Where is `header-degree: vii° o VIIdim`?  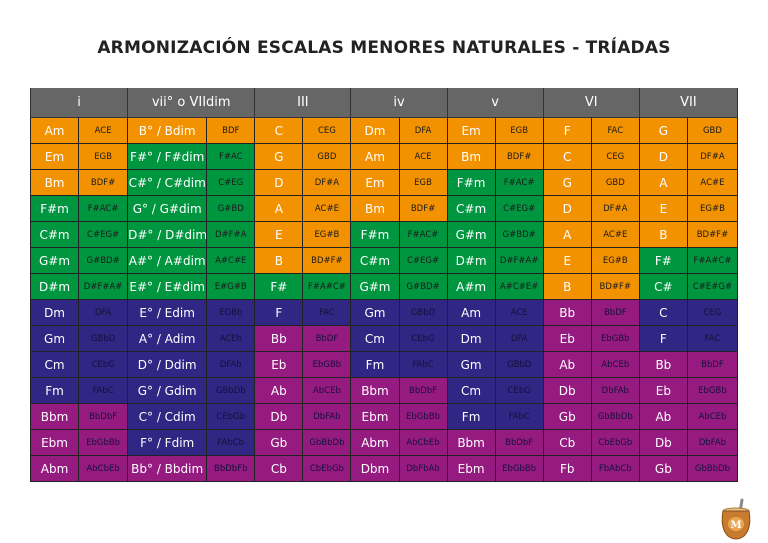 header-degree: vii° o VIIdim is located at coordinates (191, 103).